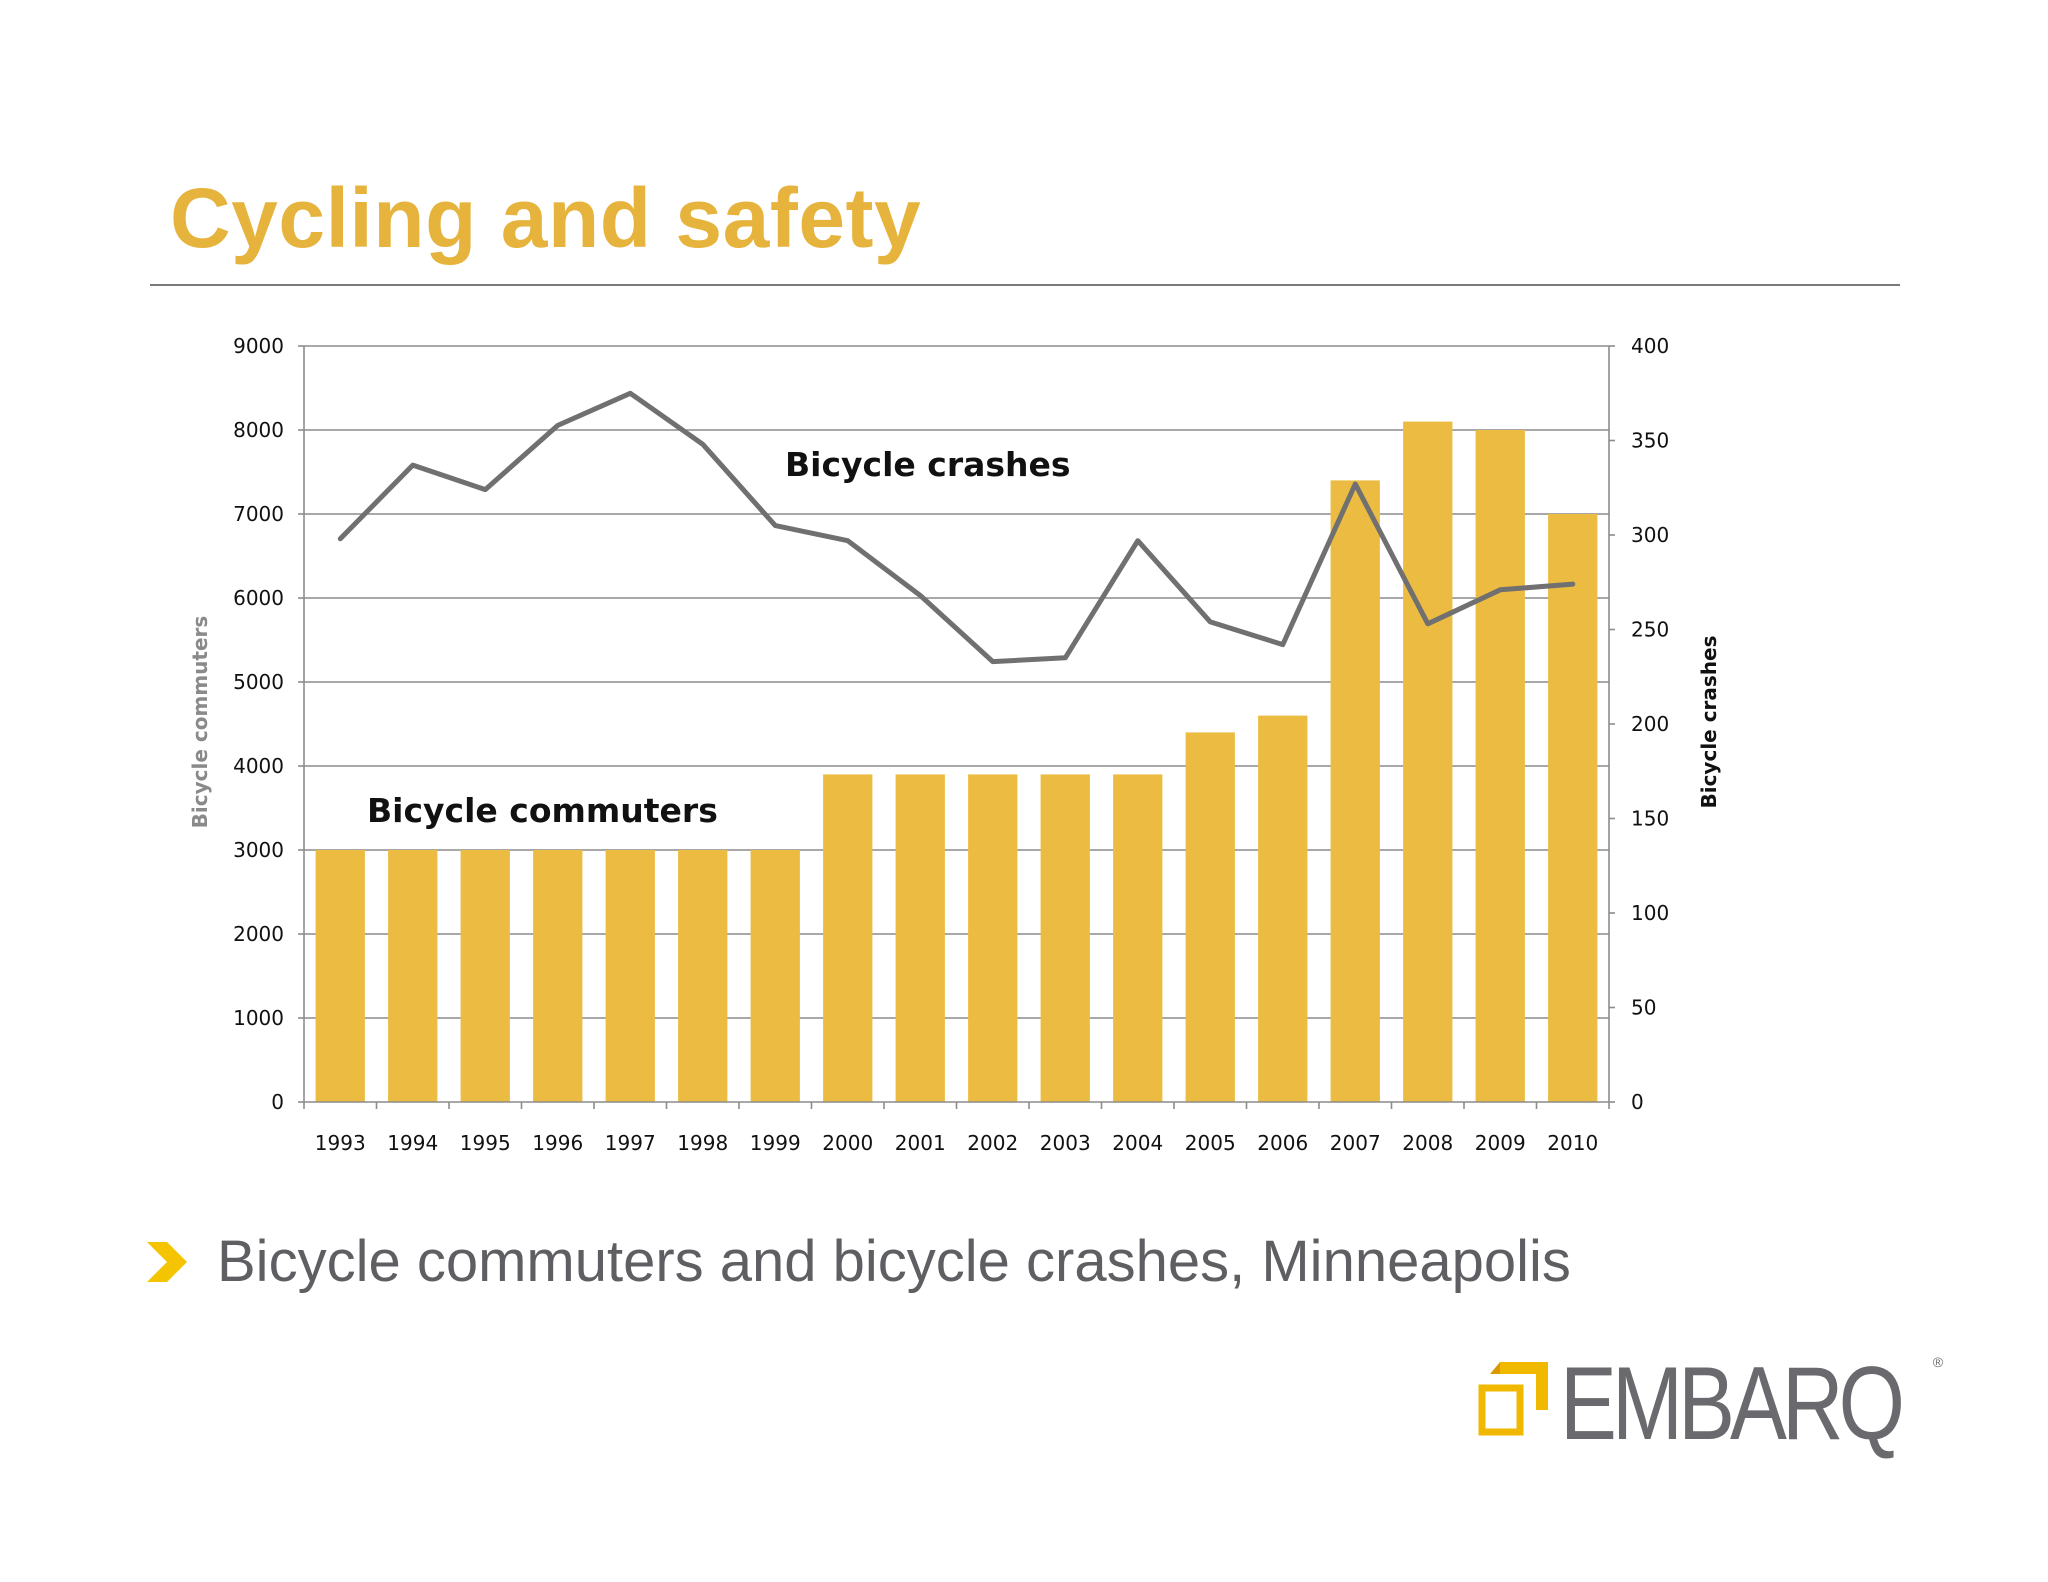 The height and width of the screenshot is (1582, 2048). What do you see at coordinates (542, 810) in the screenshot?
I see `annotation-bicycle-commuters: Bicycle commuters` at bounding box center [542, 810].